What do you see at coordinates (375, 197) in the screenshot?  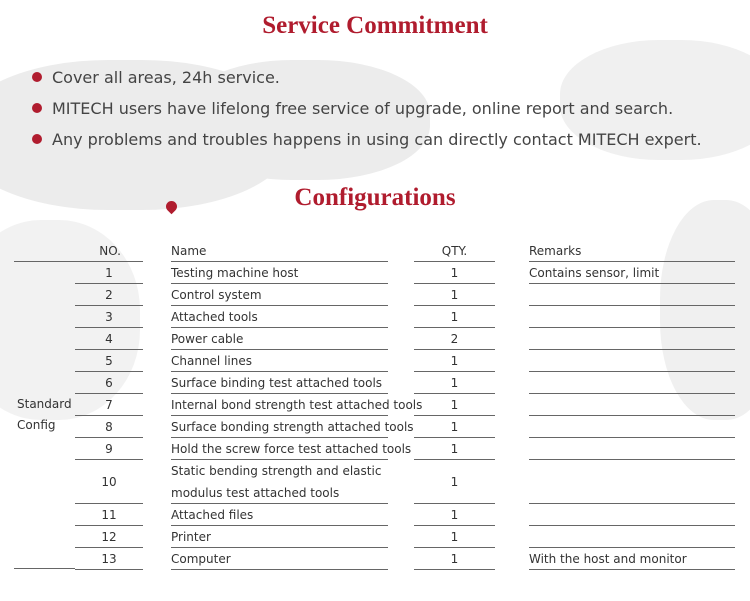 I see `configurations-title: Configurations` at bounding box center [375, 197].